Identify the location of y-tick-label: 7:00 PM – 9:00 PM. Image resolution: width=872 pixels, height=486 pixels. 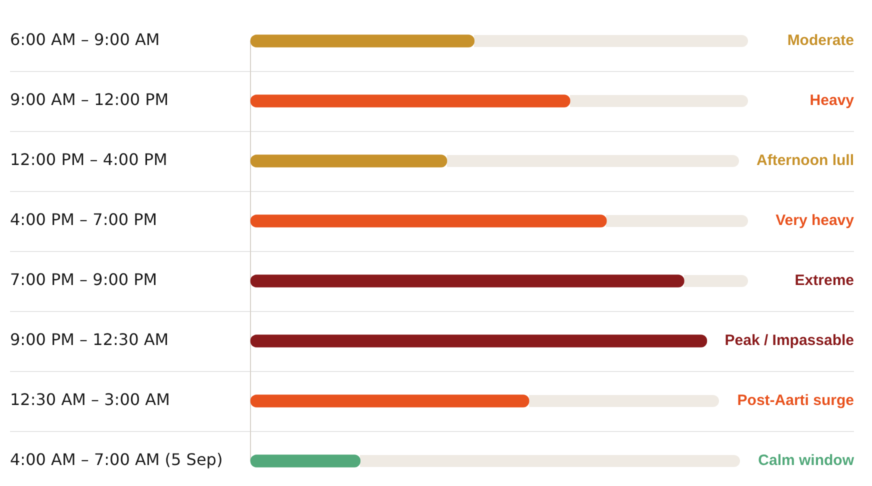
(84, 280).